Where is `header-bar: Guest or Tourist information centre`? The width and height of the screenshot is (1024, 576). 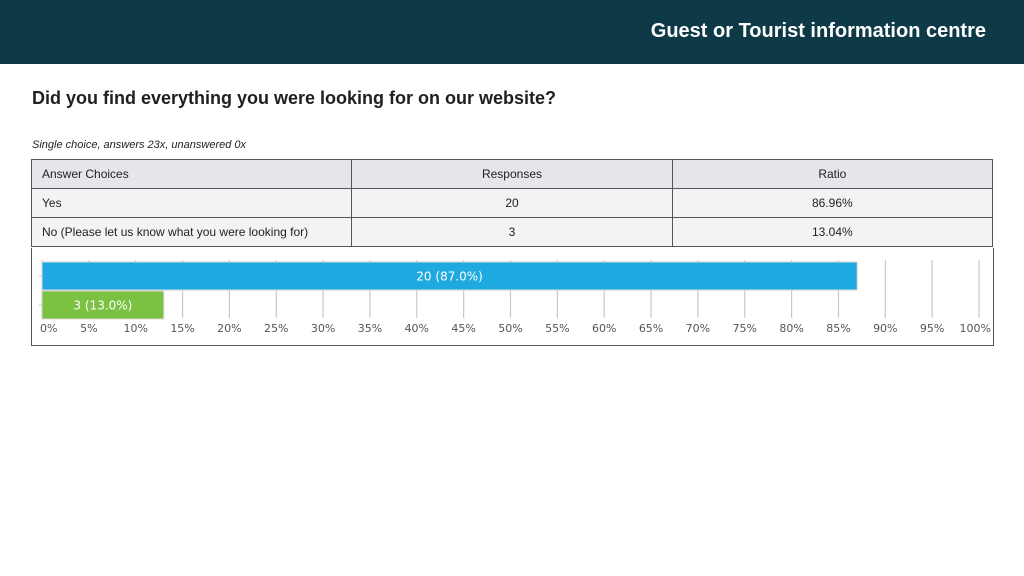
header-bar: Guest or Tourist information centre is located at coordinates (512, 32).